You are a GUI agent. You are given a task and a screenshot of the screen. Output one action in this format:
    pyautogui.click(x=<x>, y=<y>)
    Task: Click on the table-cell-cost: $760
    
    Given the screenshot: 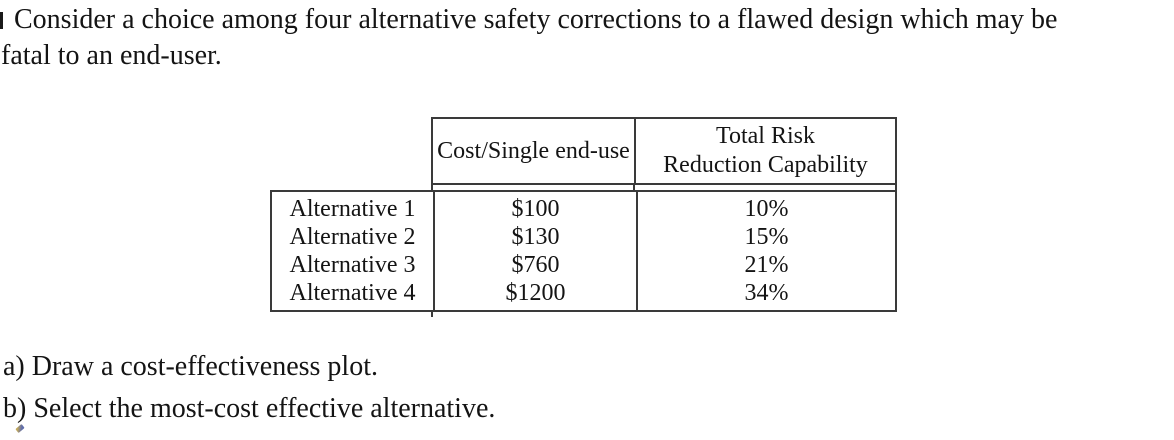 What is the action you would take?
    pyautogui.click(x=535, y=265)
    